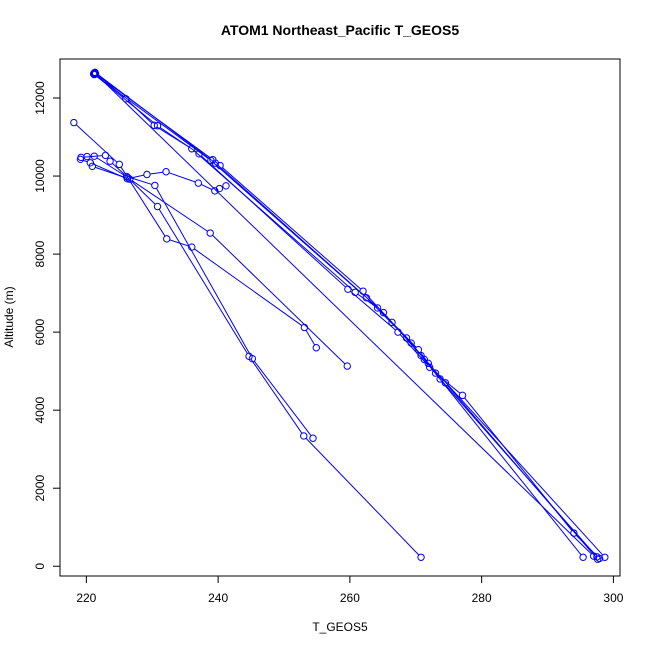  I want to click on x-tick-label: 240, so click(218, 598).